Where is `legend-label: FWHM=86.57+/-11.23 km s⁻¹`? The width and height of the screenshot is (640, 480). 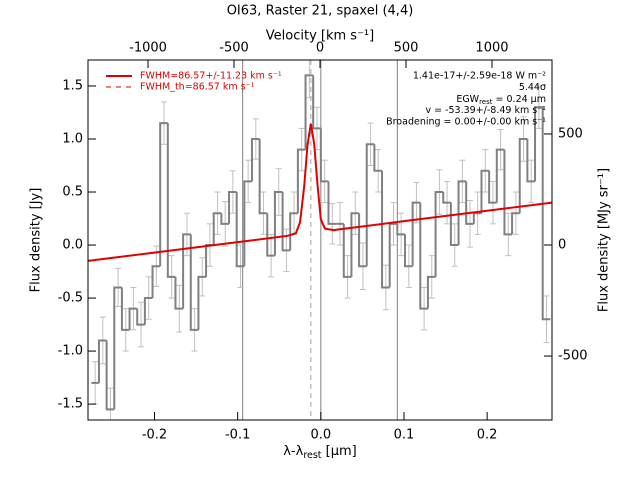
legend-label: FWHM=86.57+/-11.23 km s⁻¹ is located at coordinates (211, 76).